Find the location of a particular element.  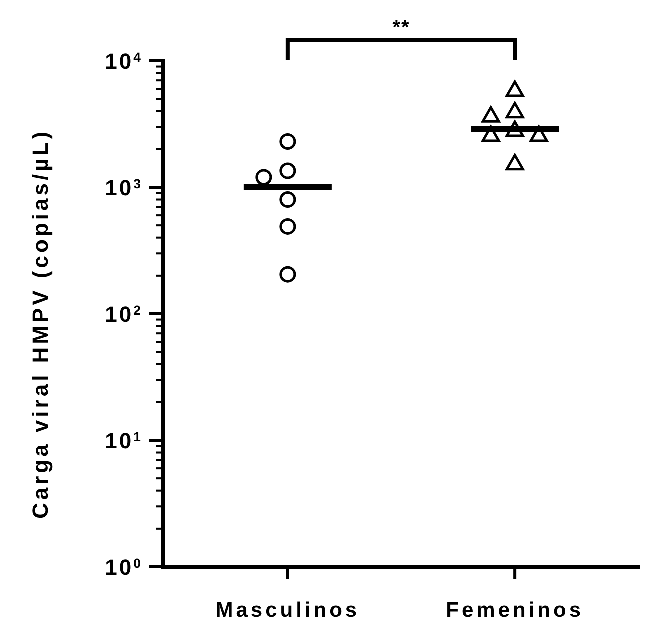

y-tick-label: 10$^{3}$ is located at coordinates (124, 188).